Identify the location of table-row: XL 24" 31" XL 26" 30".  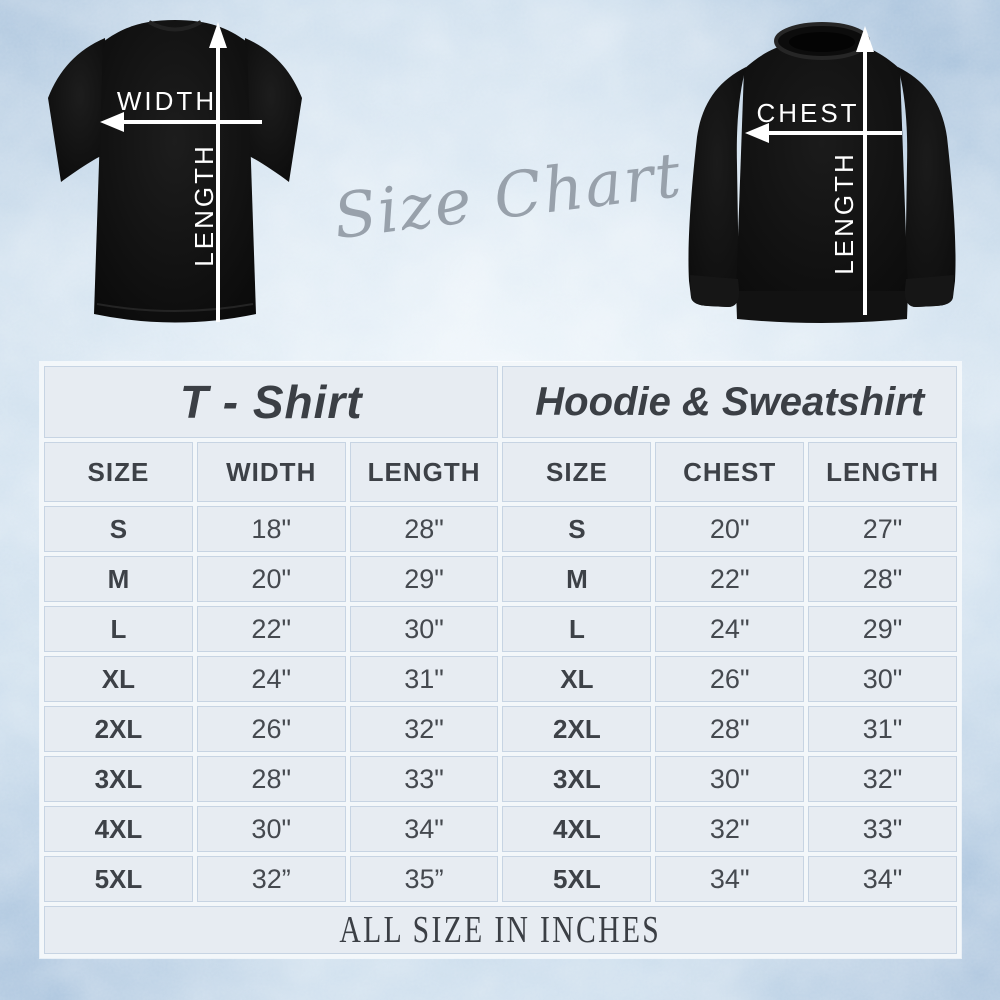
(500, 679).